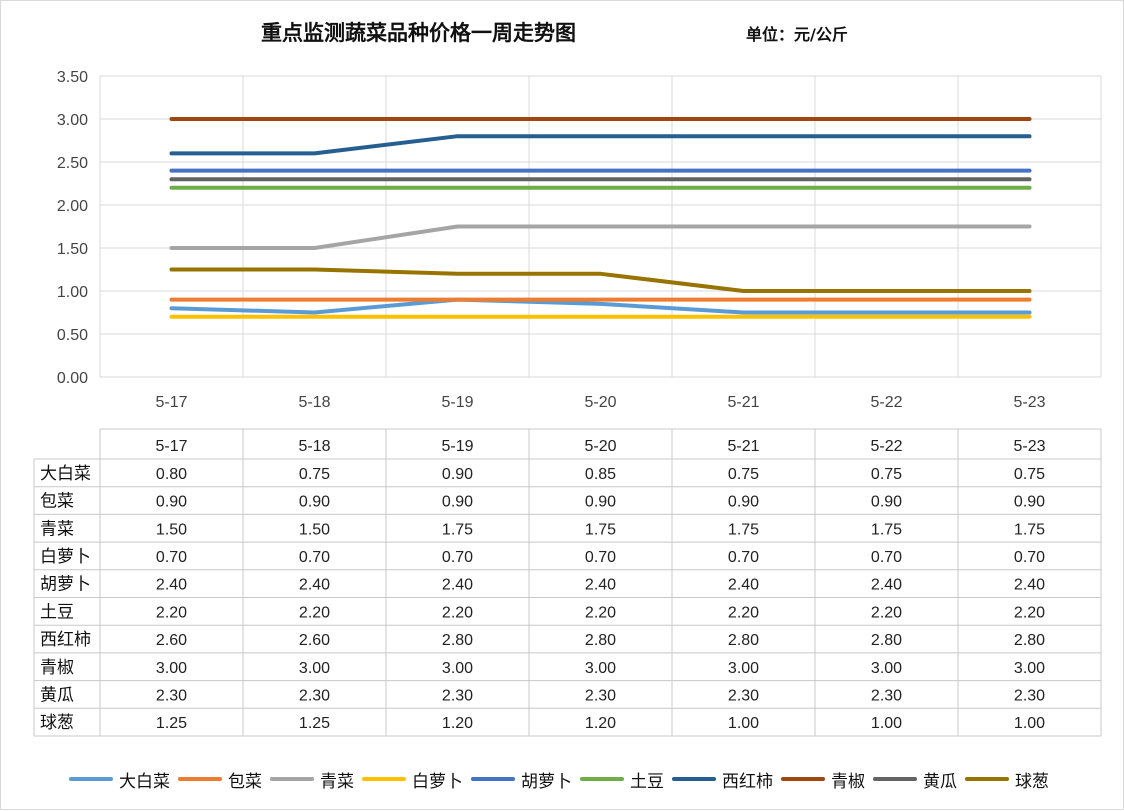 This screenshot has height=811, width=1124. Describe the element at coordinates (1029, 474) in the screenshot. I see `table-cell: 0.75` at that location.